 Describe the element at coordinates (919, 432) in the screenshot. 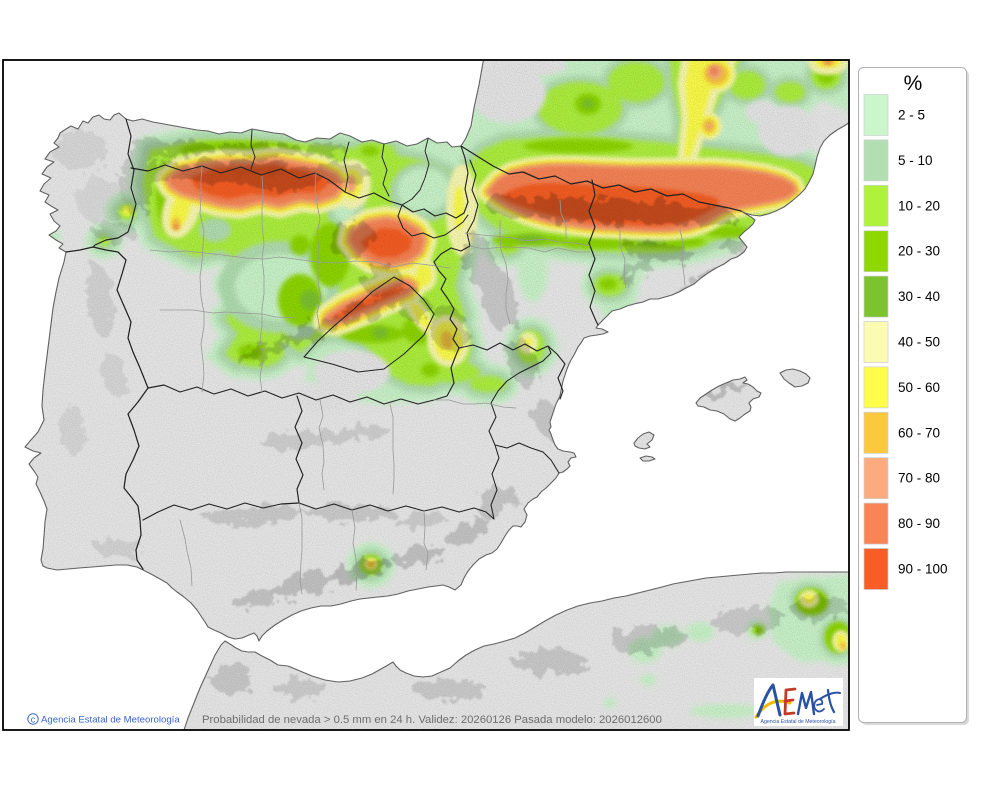

I see `svg-text: 60 - 70` at that location.